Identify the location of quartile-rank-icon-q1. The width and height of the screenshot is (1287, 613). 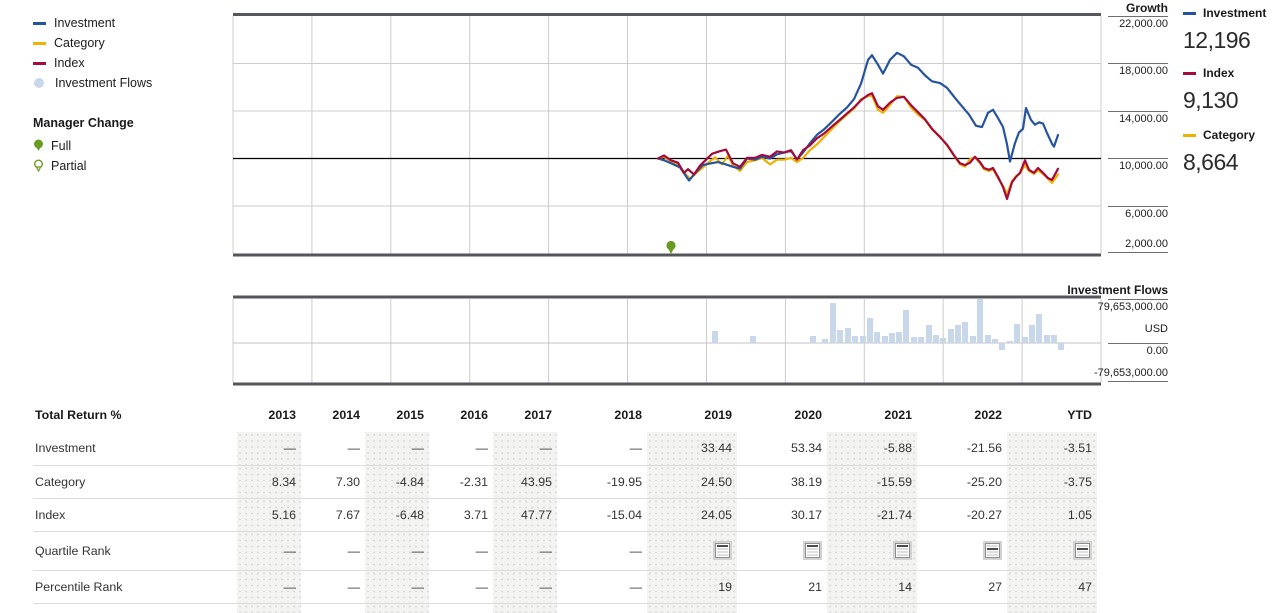
(902, 550).